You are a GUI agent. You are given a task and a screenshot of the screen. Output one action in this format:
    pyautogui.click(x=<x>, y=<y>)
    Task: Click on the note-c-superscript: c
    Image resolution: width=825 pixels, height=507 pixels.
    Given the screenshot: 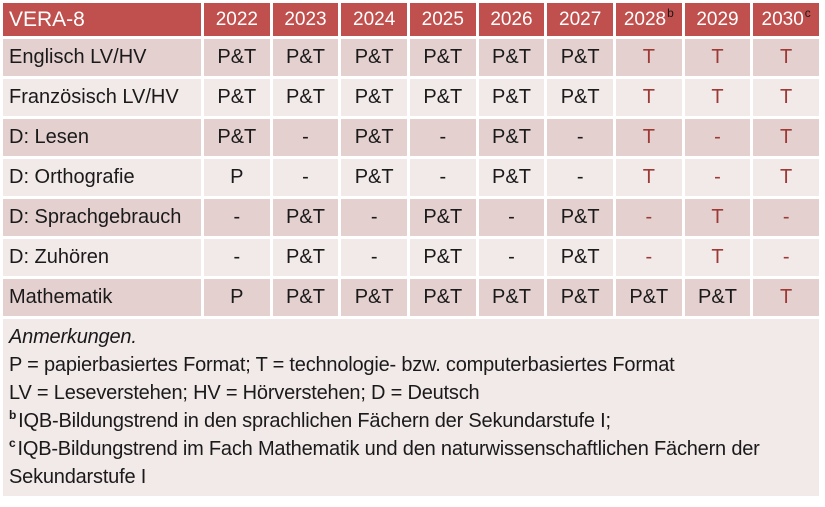 What is the action you would take?
    pyautogui.click(x=12, y=443)
    